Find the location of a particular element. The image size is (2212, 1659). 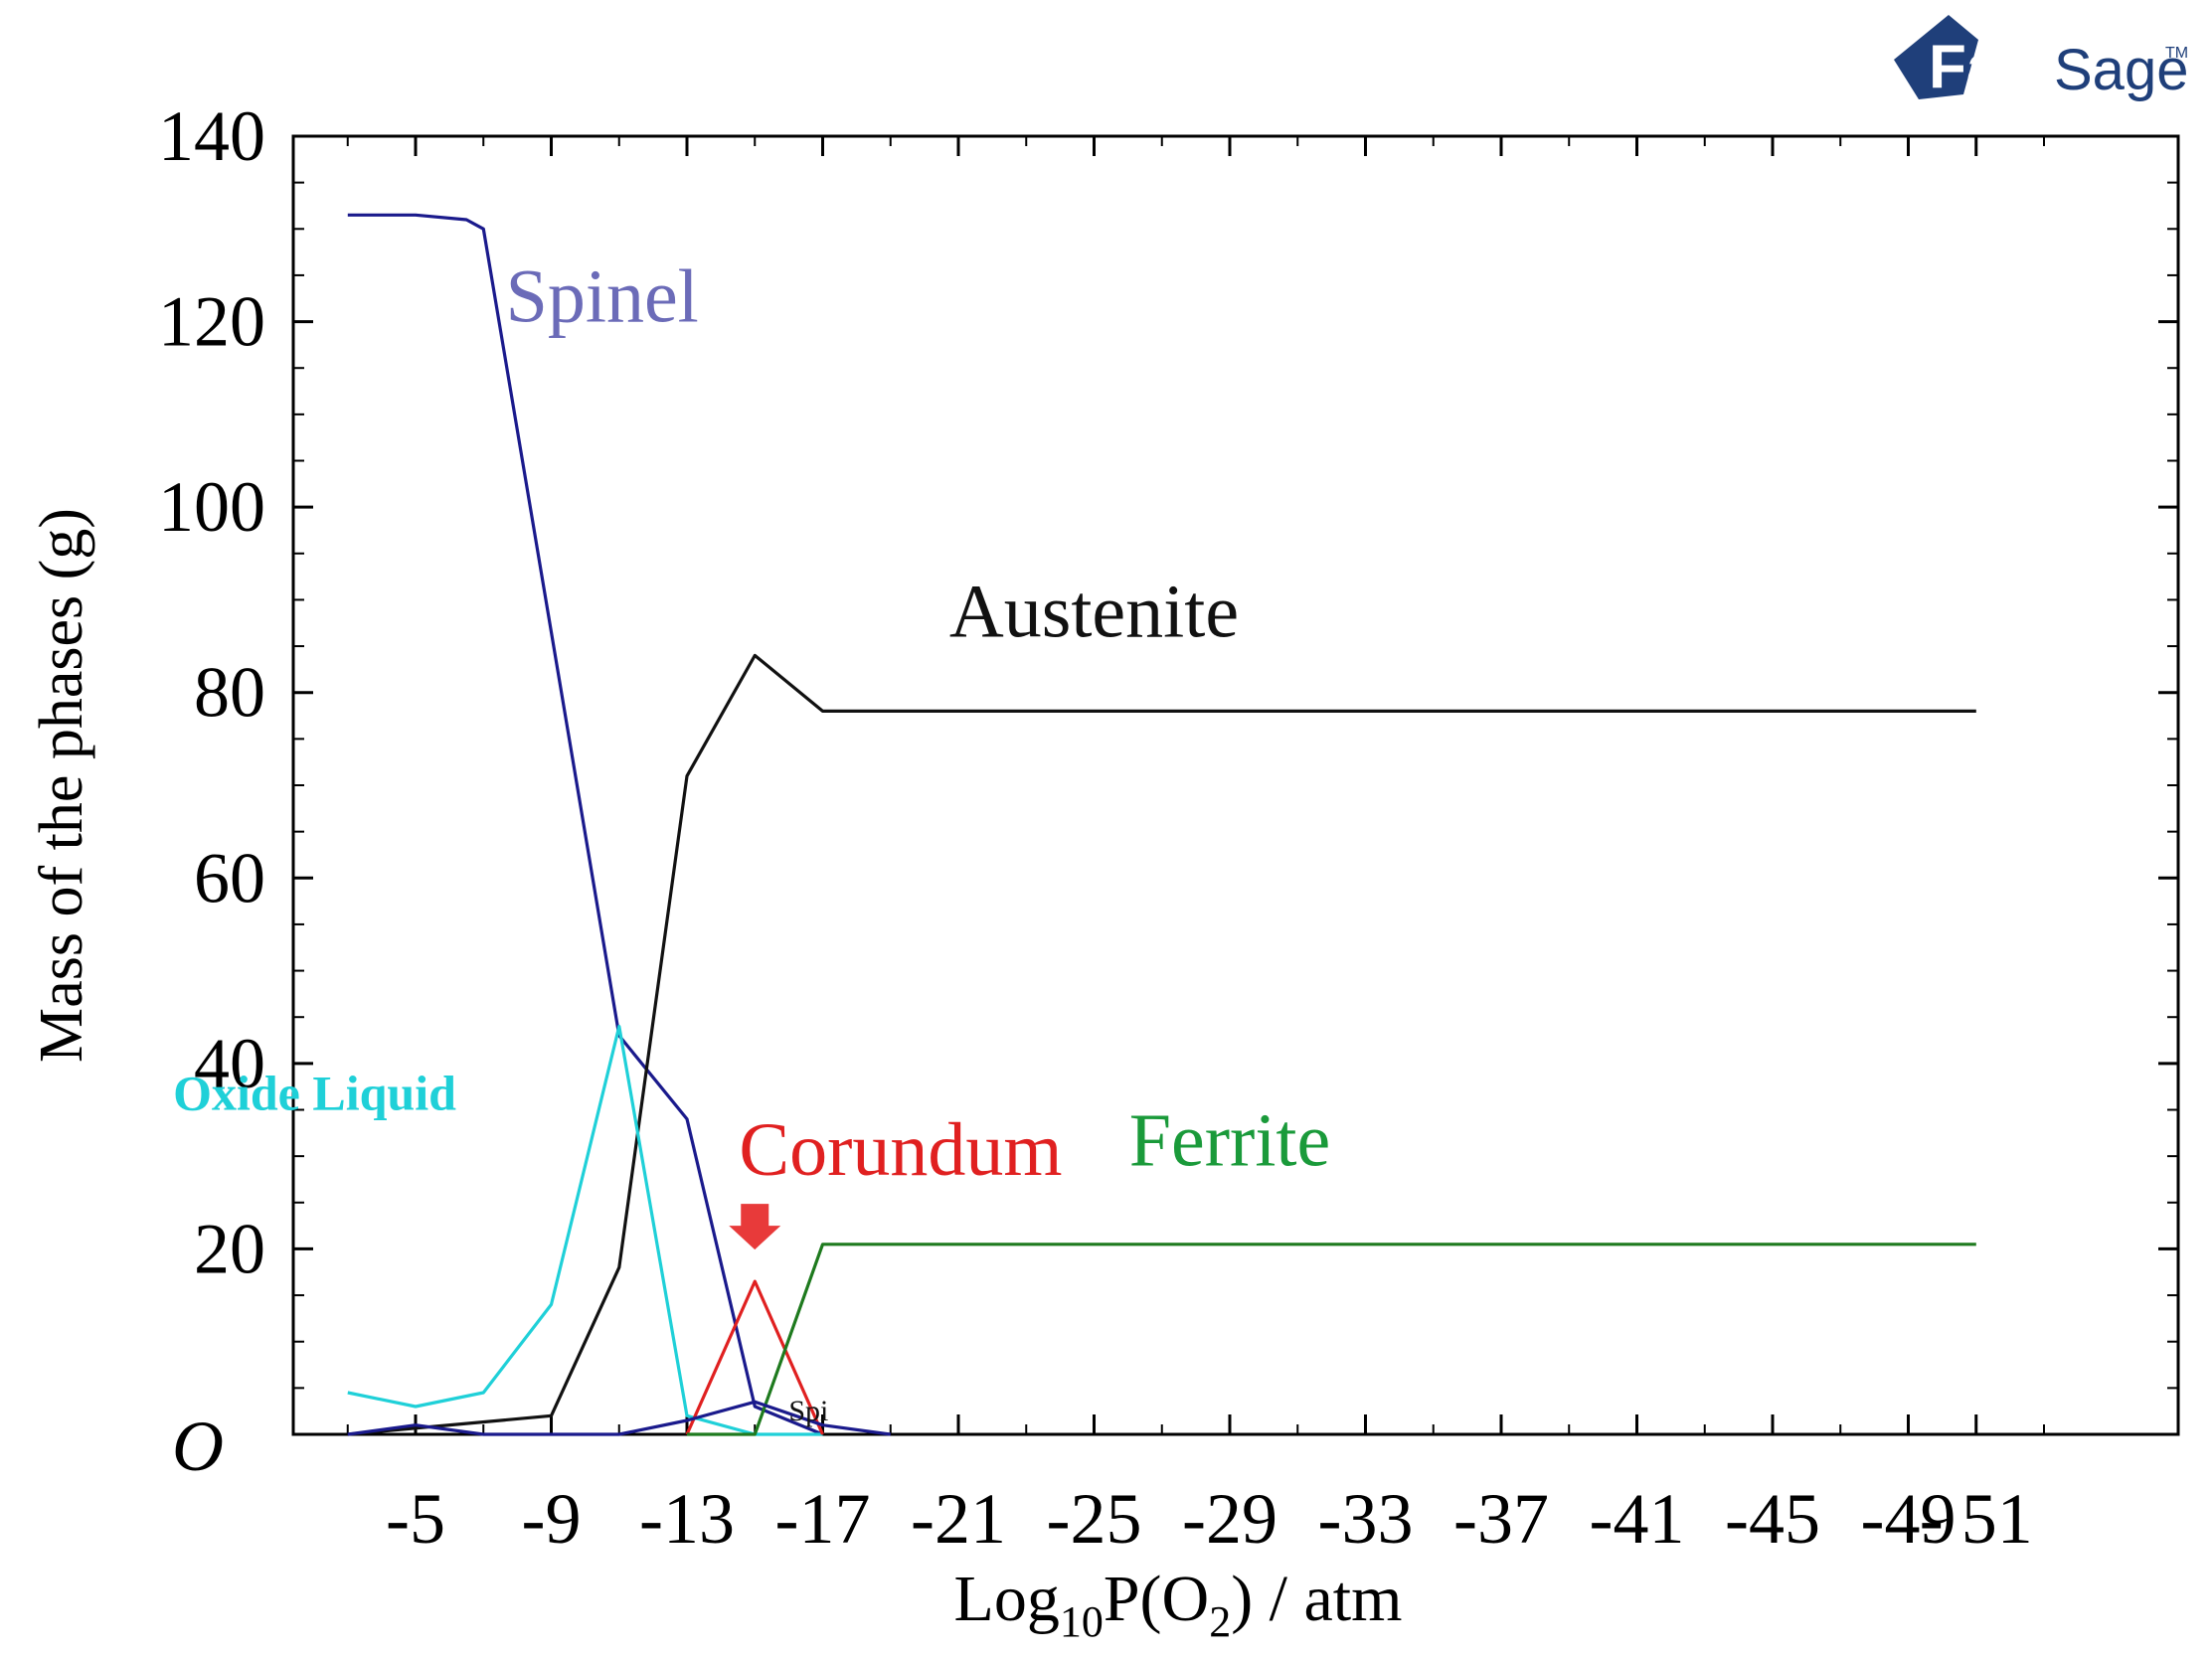

x-label-mid: P(O is located at coordinates (1156, 1599).